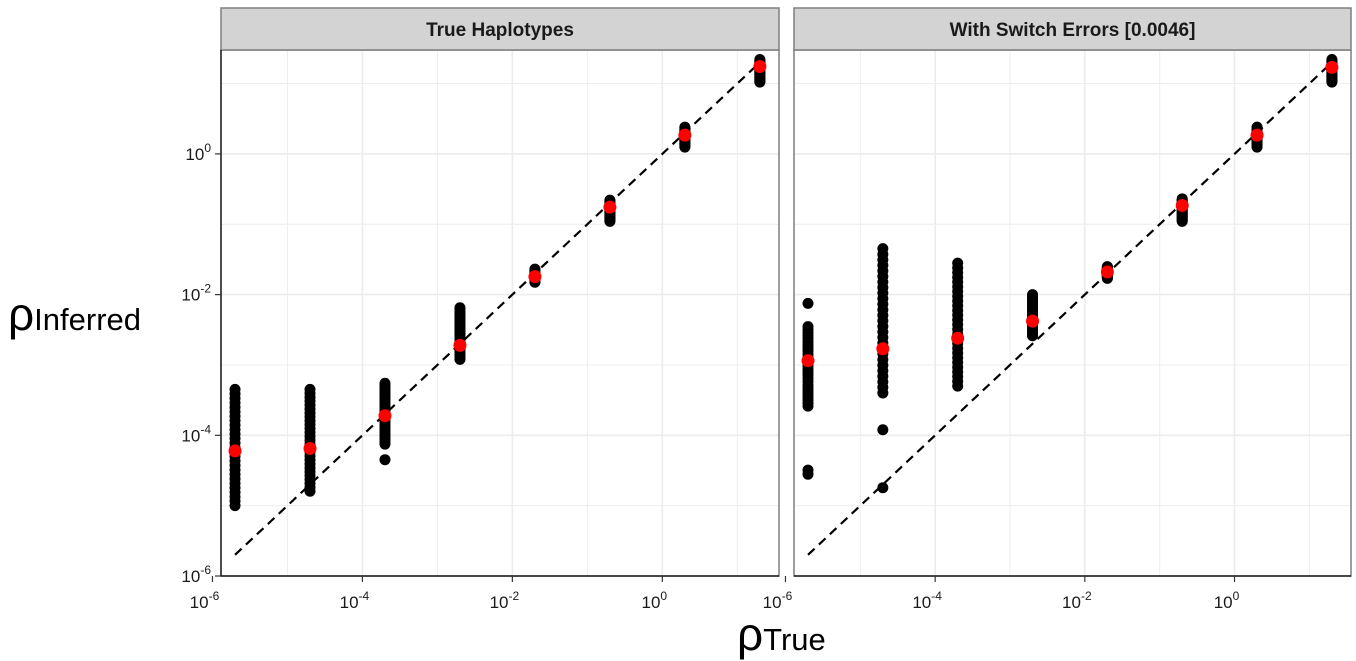 This screenshot has width=1356, height=661. I want to click on x-axis-title-symbol: ρ, so click(750, 634).